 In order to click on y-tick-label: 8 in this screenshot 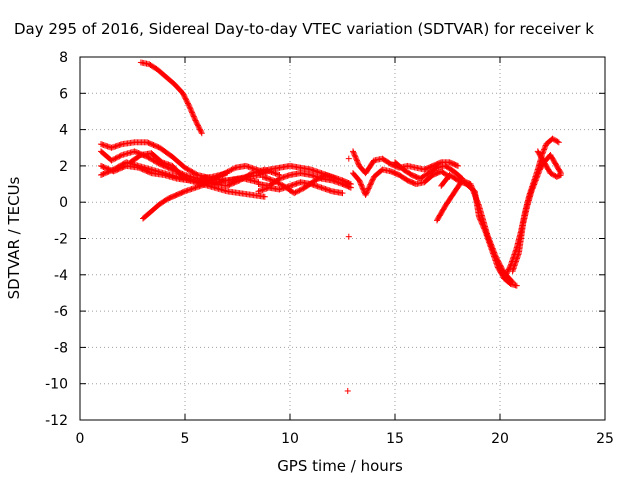, I will do `click(63, 58)`.